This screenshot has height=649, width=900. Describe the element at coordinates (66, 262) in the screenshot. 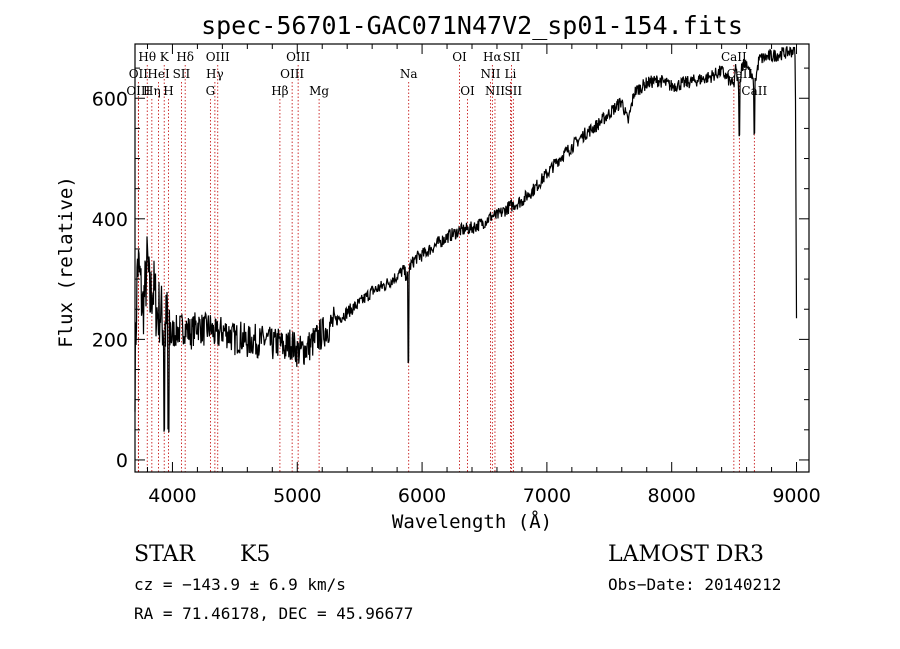

I see `y-axis-label: Flux (relative)` at that location.